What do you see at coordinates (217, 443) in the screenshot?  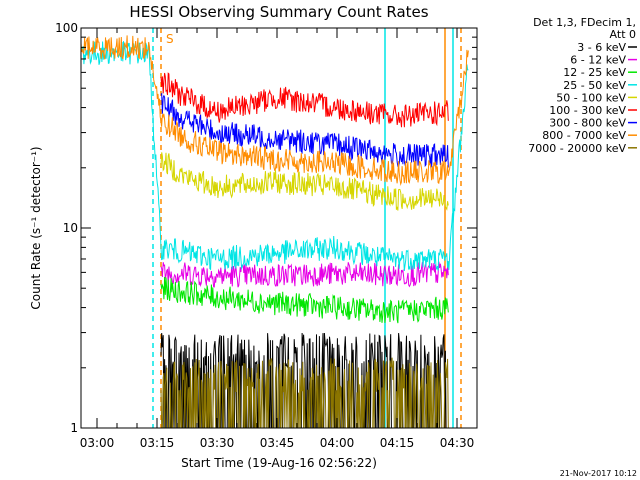 I see `x-tick-label: 03:30` at bounding box center [217, 443].